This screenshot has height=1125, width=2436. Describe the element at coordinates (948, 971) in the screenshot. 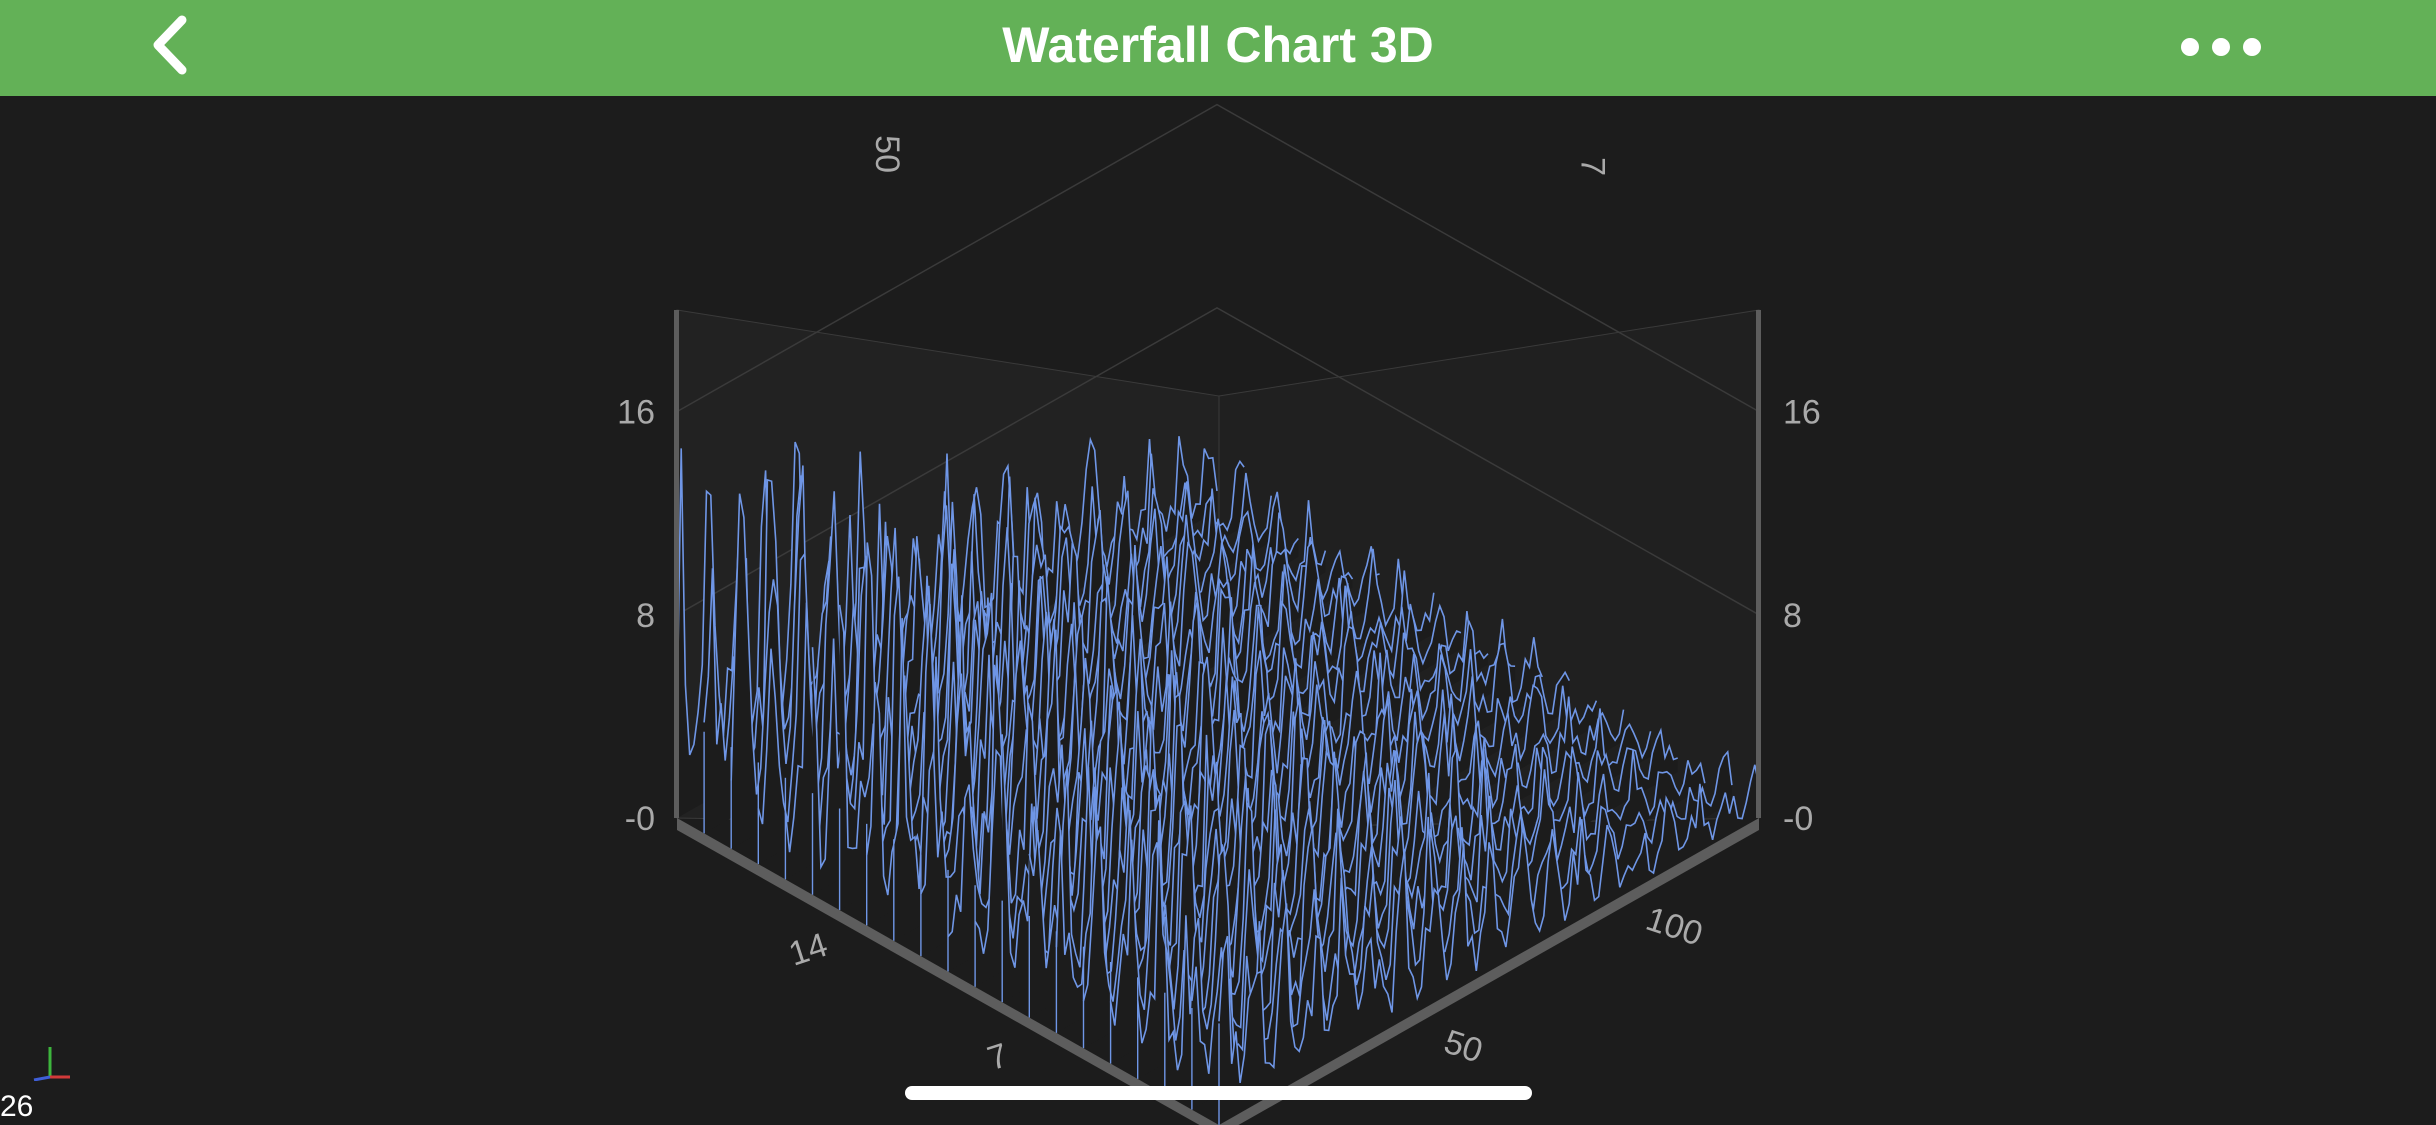

I see `z-axis-bar` at that location.